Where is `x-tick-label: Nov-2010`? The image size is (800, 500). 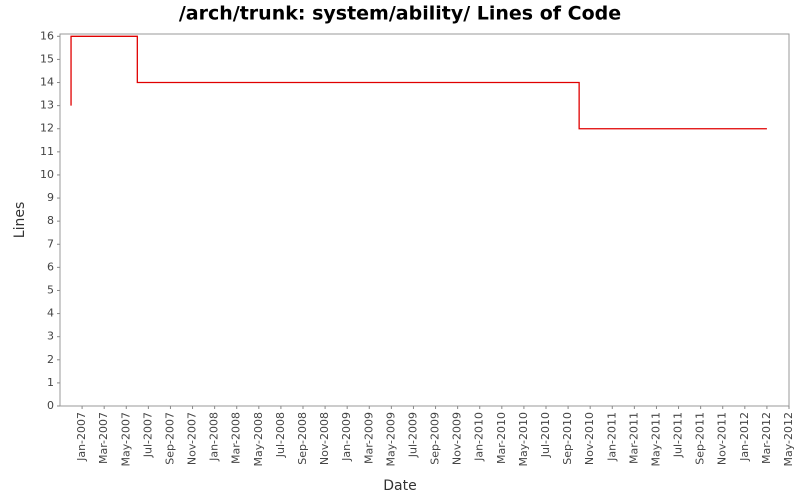 x-tick-label: Nov-2010 is located at coordinates (589, 438).